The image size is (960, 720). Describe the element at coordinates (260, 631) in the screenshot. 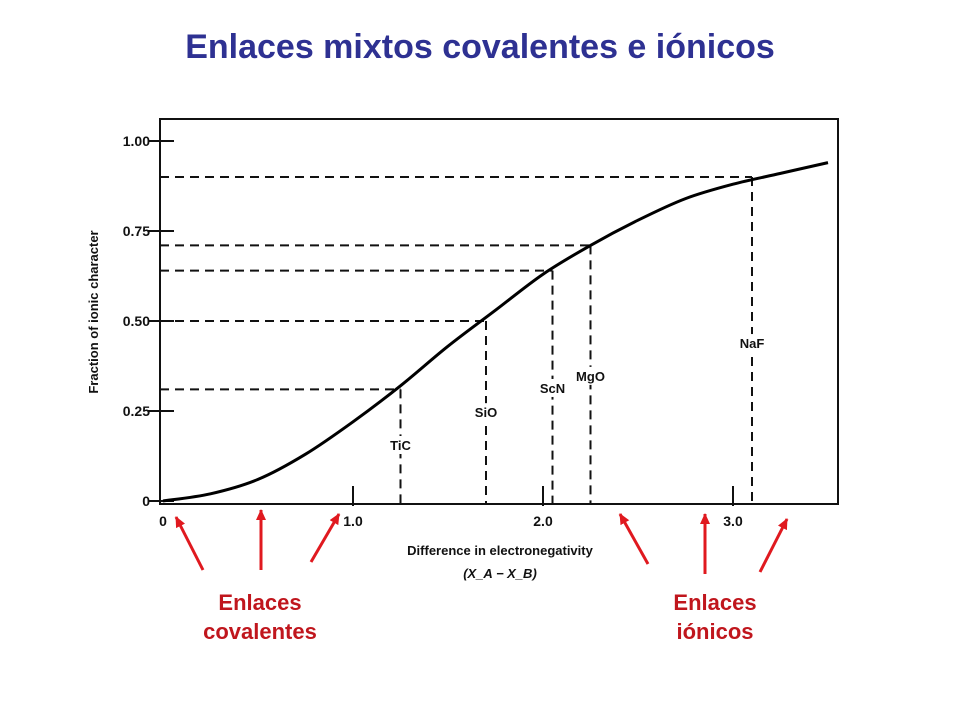

I see `covalent-callout-line2: covalentes` at that location.